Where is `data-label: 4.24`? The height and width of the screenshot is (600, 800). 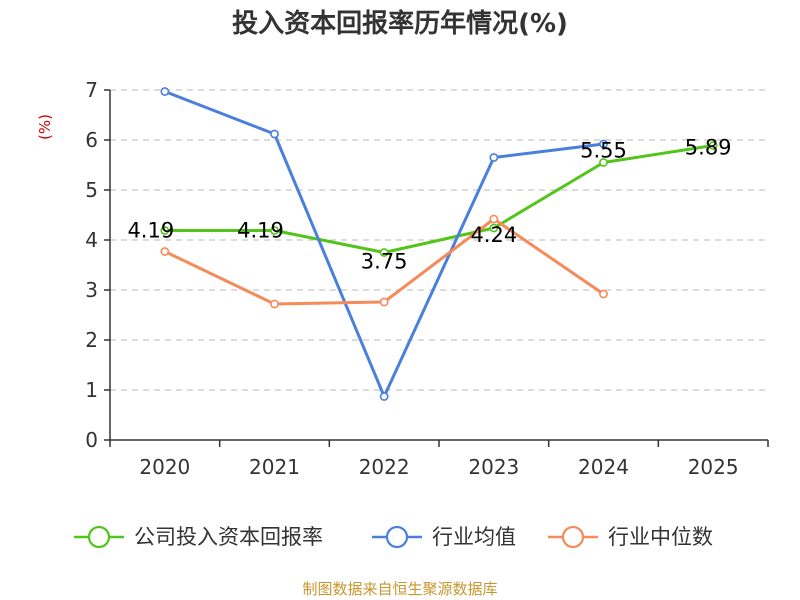 data-label: 4.24 is located at coordinates (493, 235).